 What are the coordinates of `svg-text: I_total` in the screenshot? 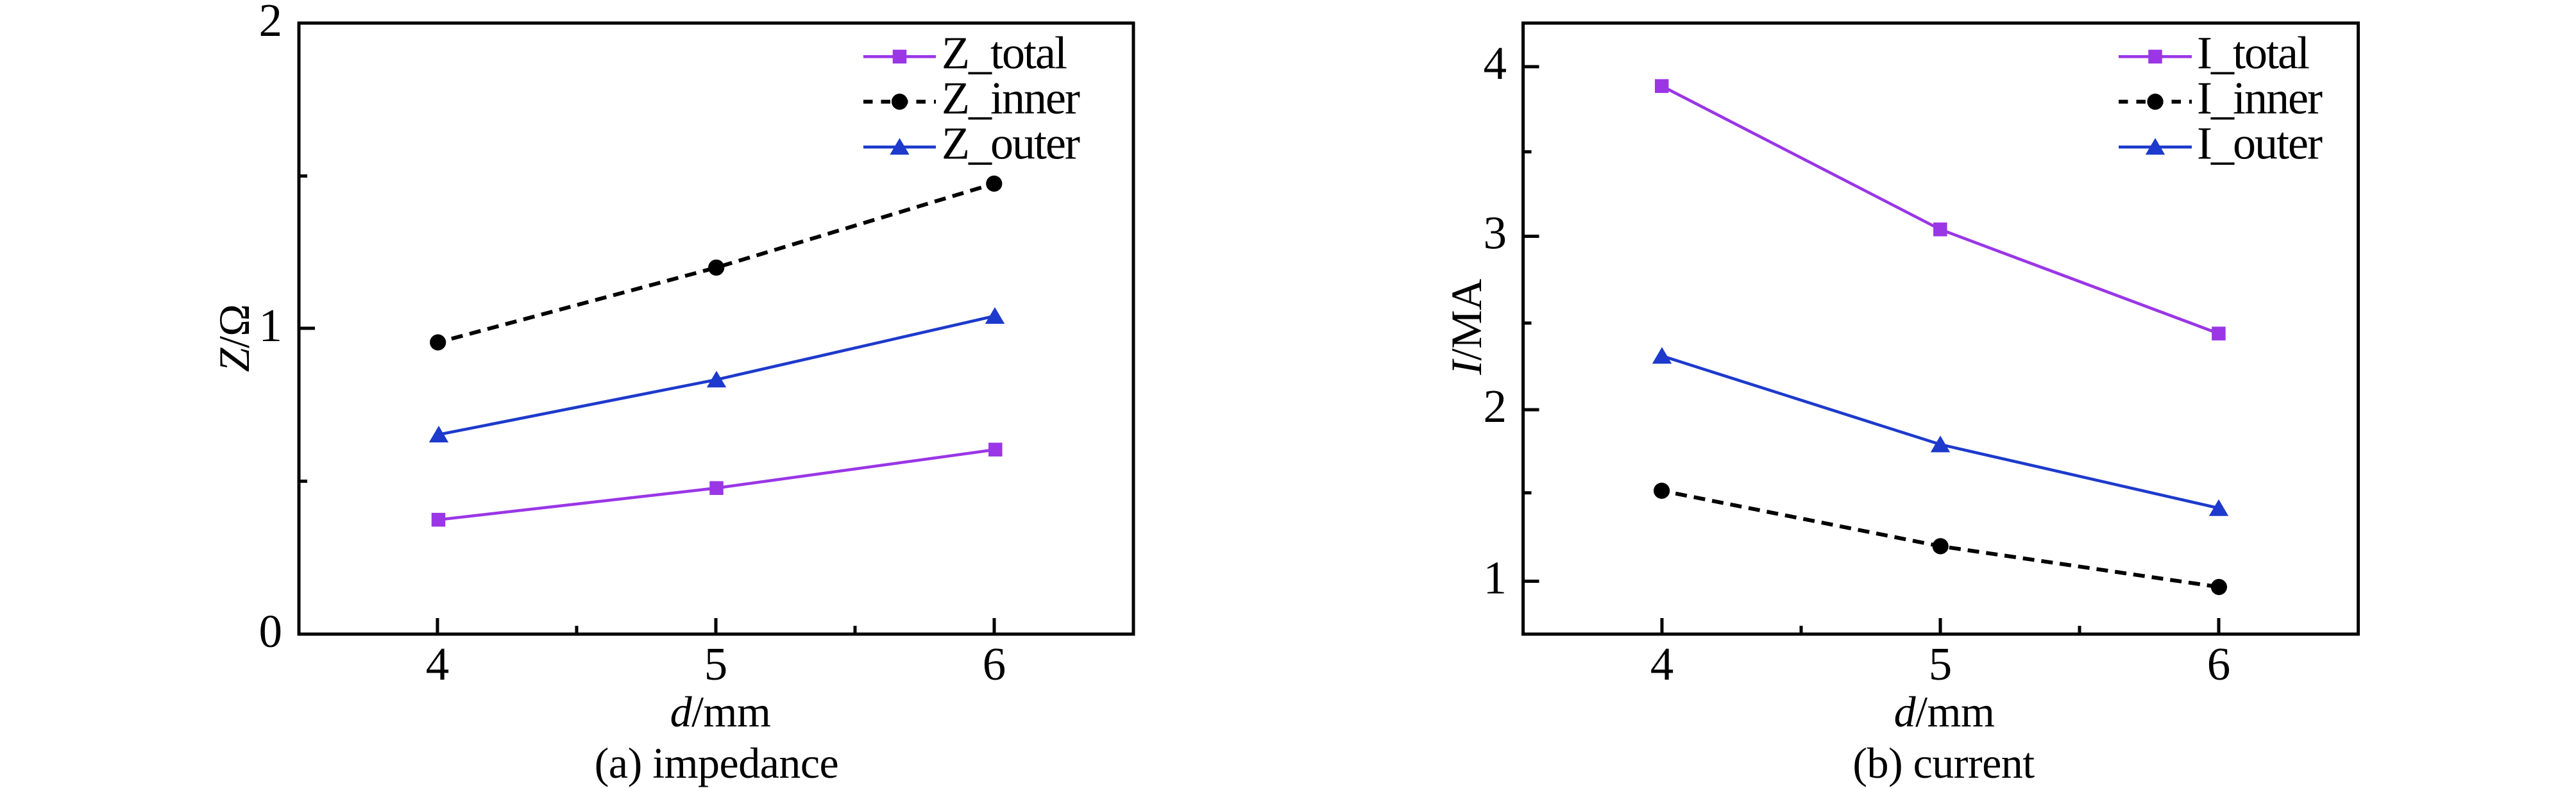 It's located at (2253, 53).